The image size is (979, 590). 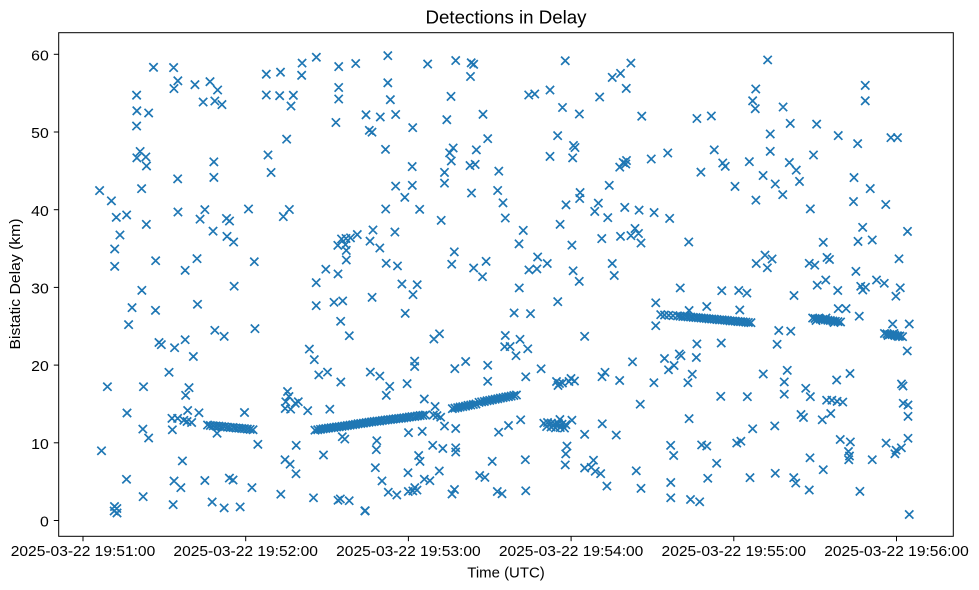 What do you see at coordinates (44, 523) in the screenshot?
I see `svg-text: 0` at bounding box center [44, 523].